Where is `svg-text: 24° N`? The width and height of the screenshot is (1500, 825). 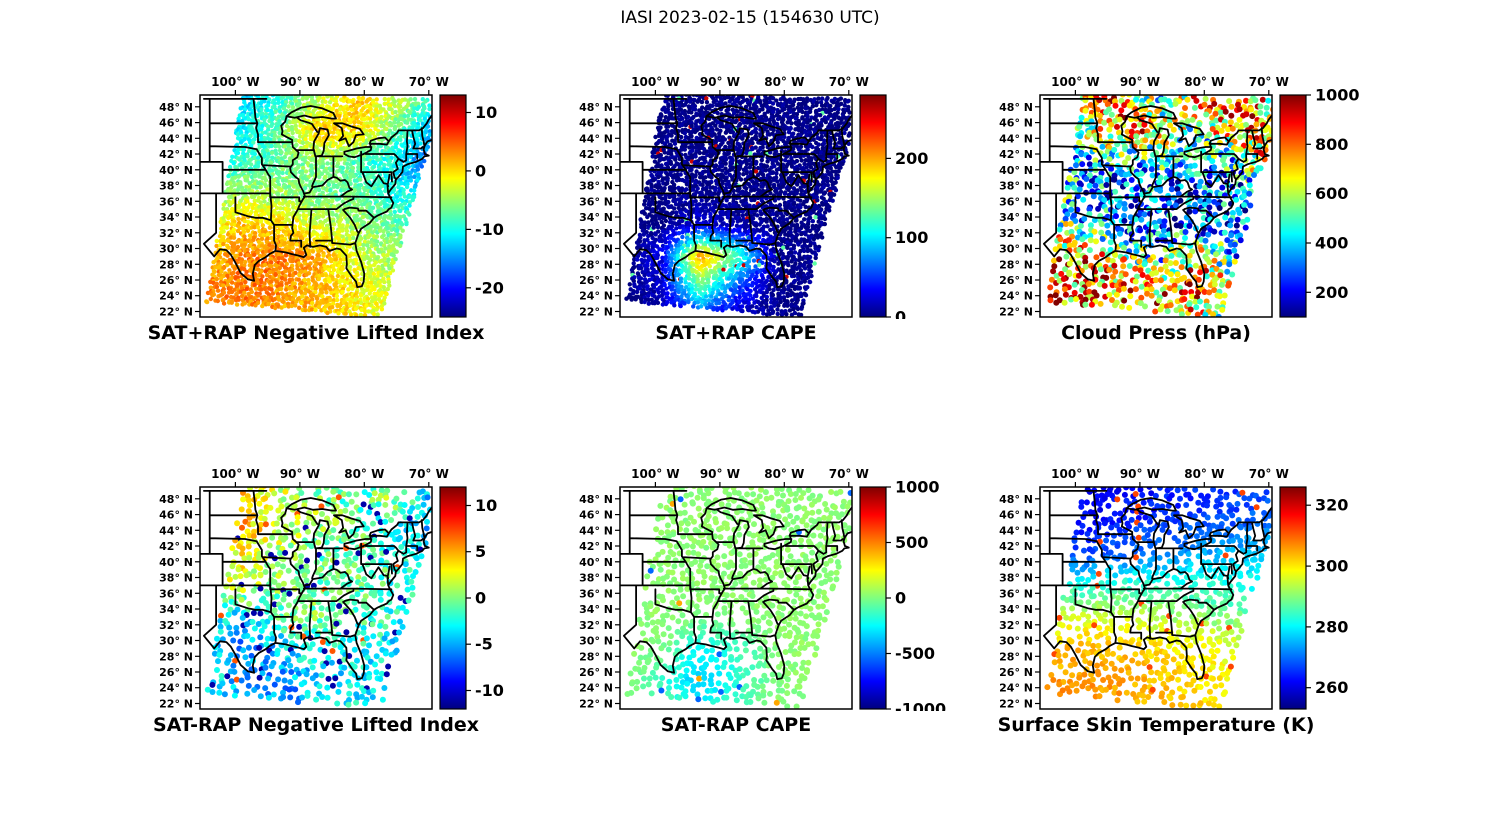 svg-text: 24° N is located at coordinates (176, 296).